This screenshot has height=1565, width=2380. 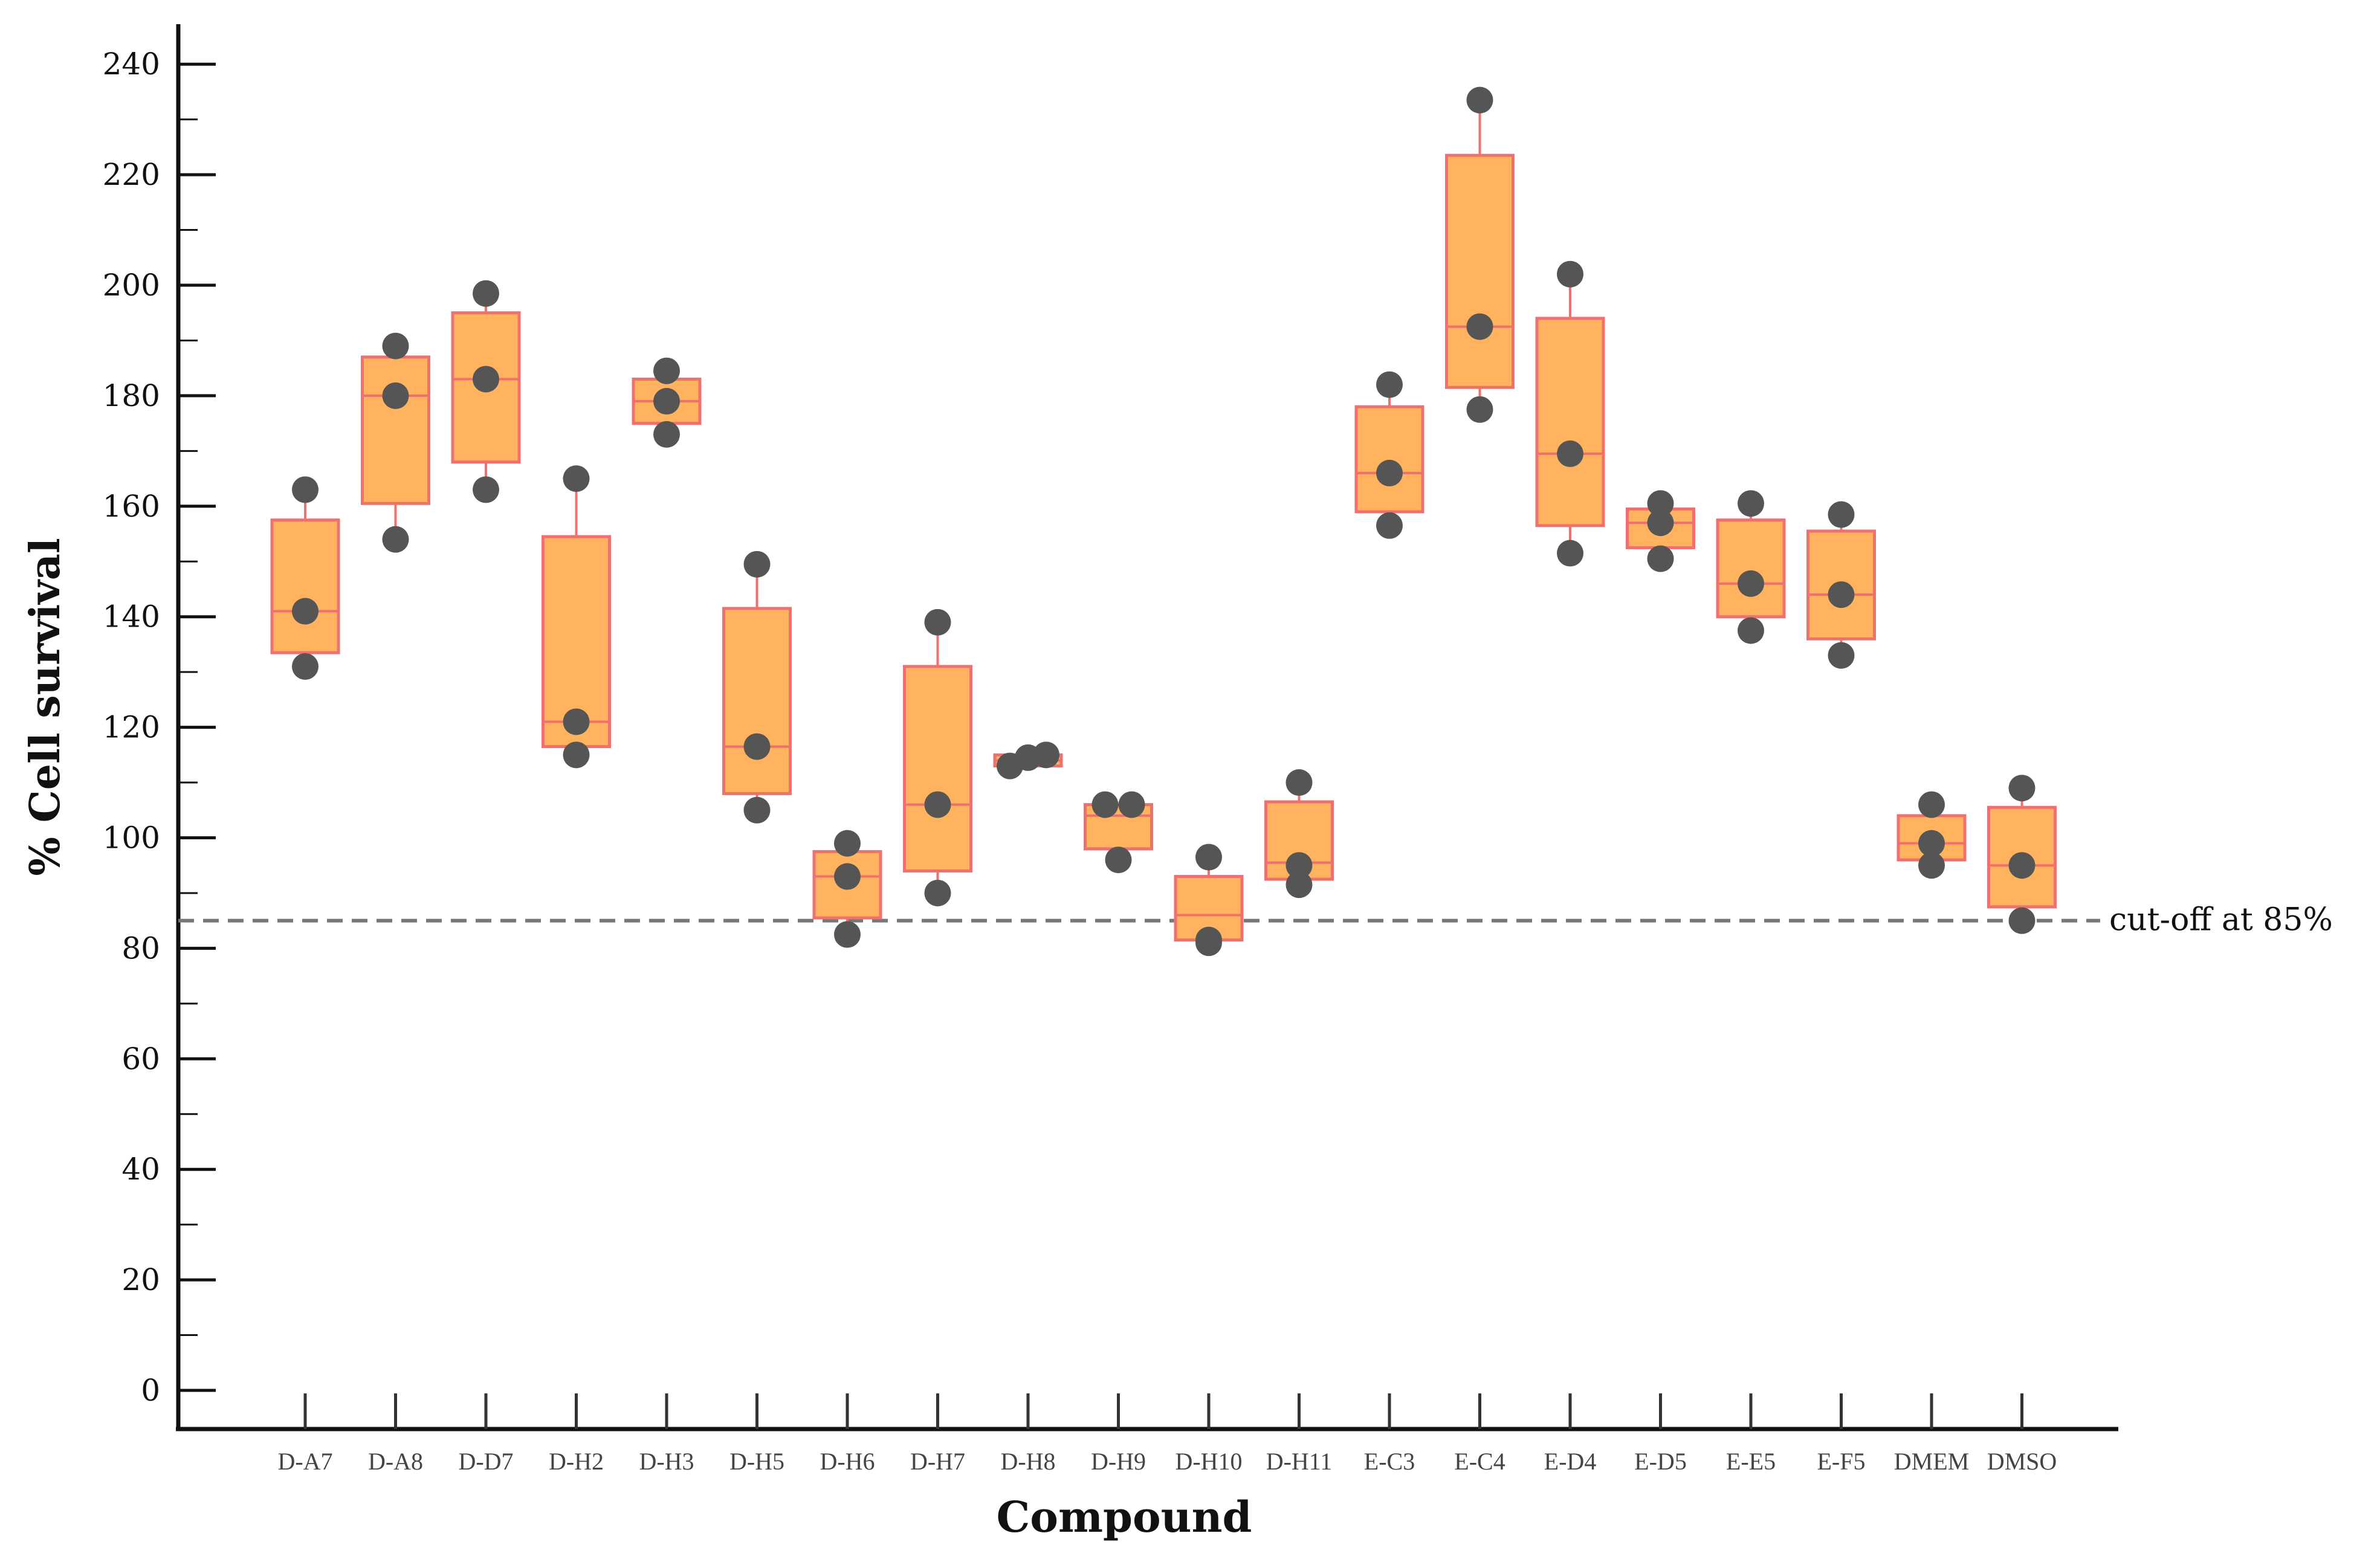 What do you see at coordinates (1027, 1461) in the screenshot?
I see `x-tick-label: D-H8` at bounding box center [1027, 1461].